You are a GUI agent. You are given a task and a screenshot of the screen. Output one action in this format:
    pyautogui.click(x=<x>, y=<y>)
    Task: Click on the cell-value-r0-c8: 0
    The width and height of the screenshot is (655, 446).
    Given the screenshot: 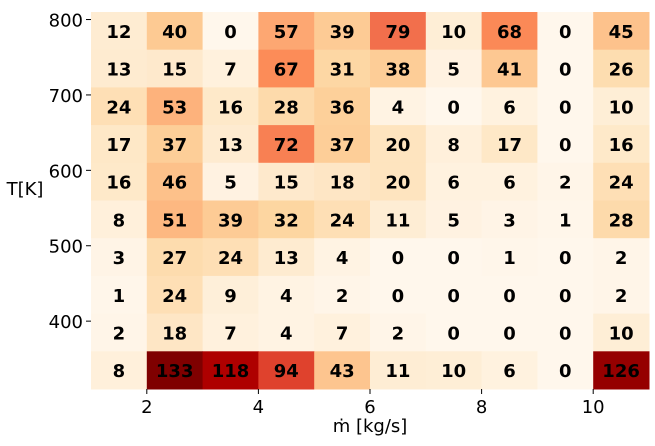 What is the action you would take?
    pyautogui.click(x=565, y=32)
    